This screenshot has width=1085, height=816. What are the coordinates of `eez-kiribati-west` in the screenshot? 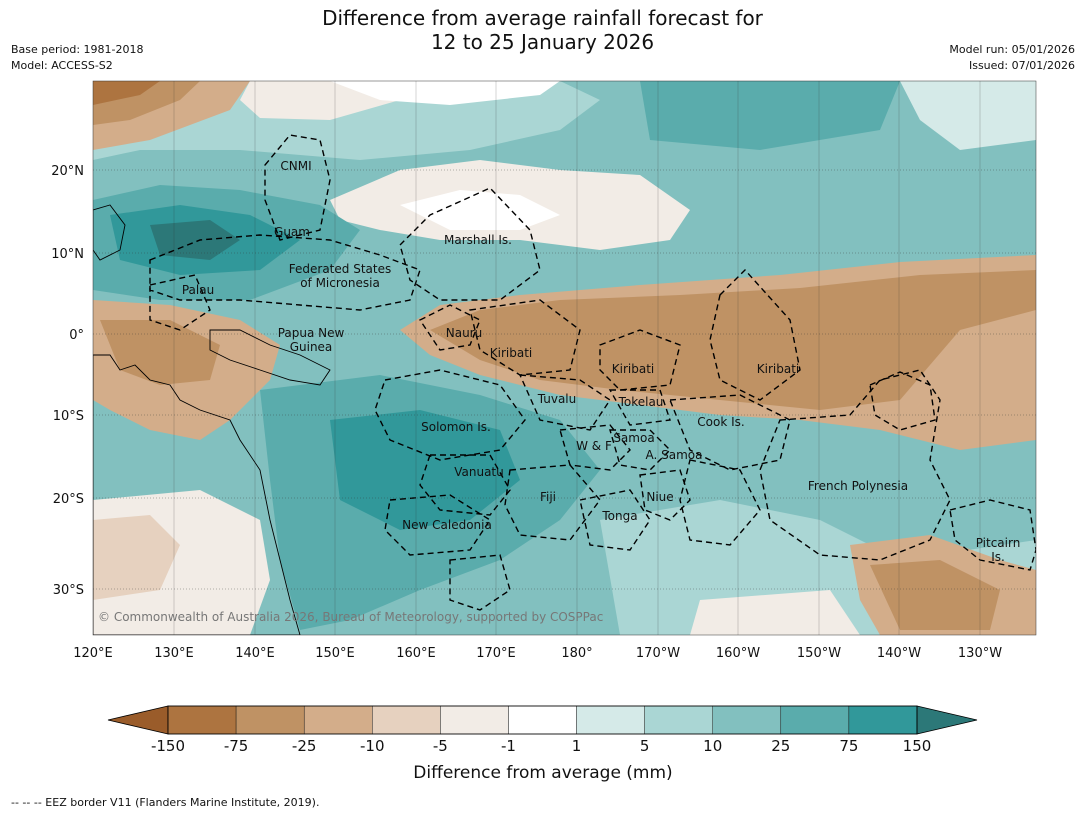 It's located at (525, 337).